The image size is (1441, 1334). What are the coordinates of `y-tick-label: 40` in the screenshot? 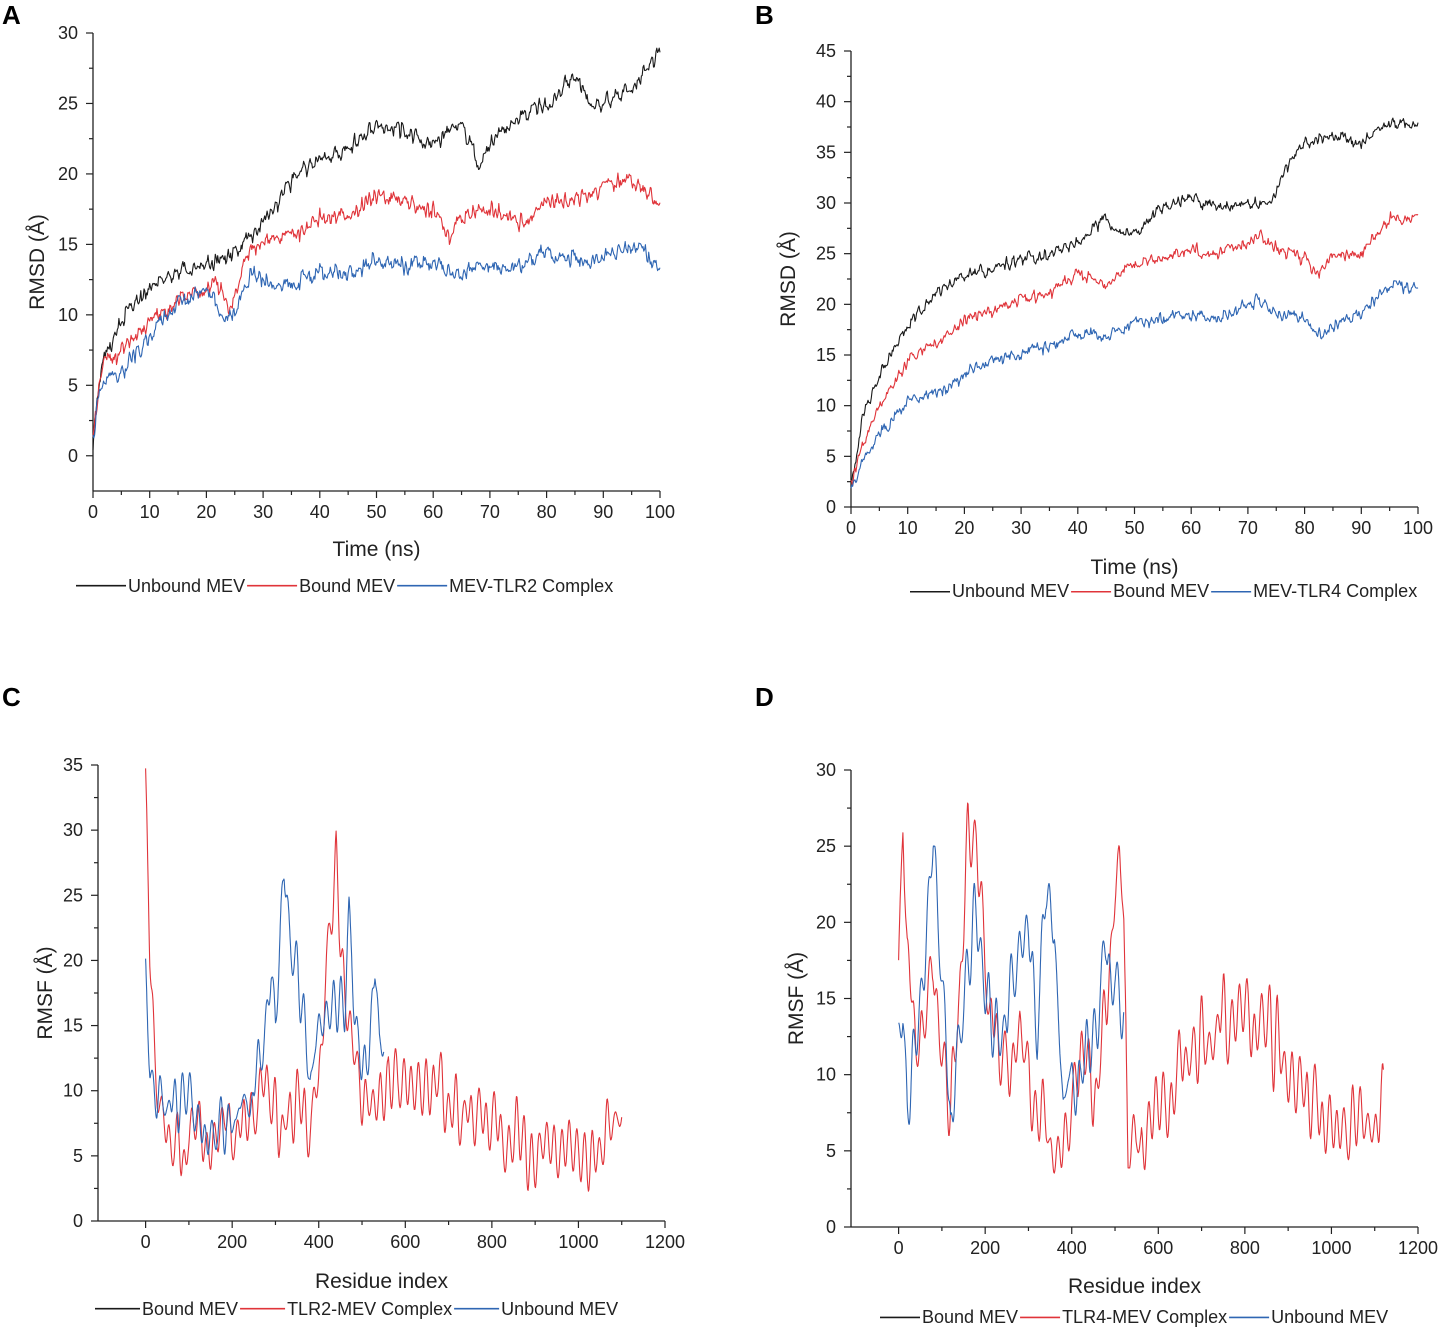 It's located at (826, 102).